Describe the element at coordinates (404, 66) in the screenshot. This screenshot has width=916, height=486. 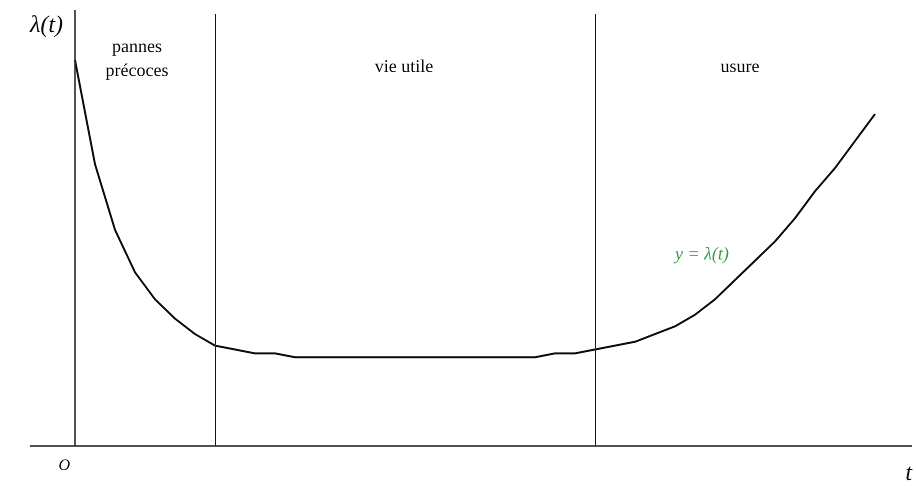
I see `annotation: vie utile` at that location.